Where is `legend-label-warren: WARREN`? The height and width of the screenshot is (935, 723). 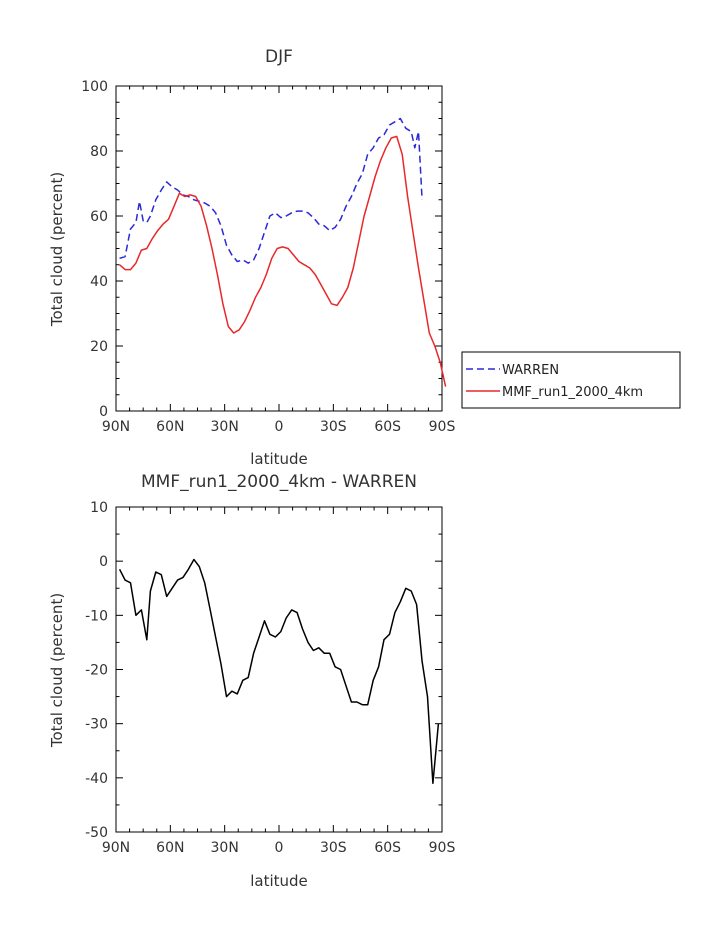 legend-label-warren: WARREN is located at coordinates (530, 370).